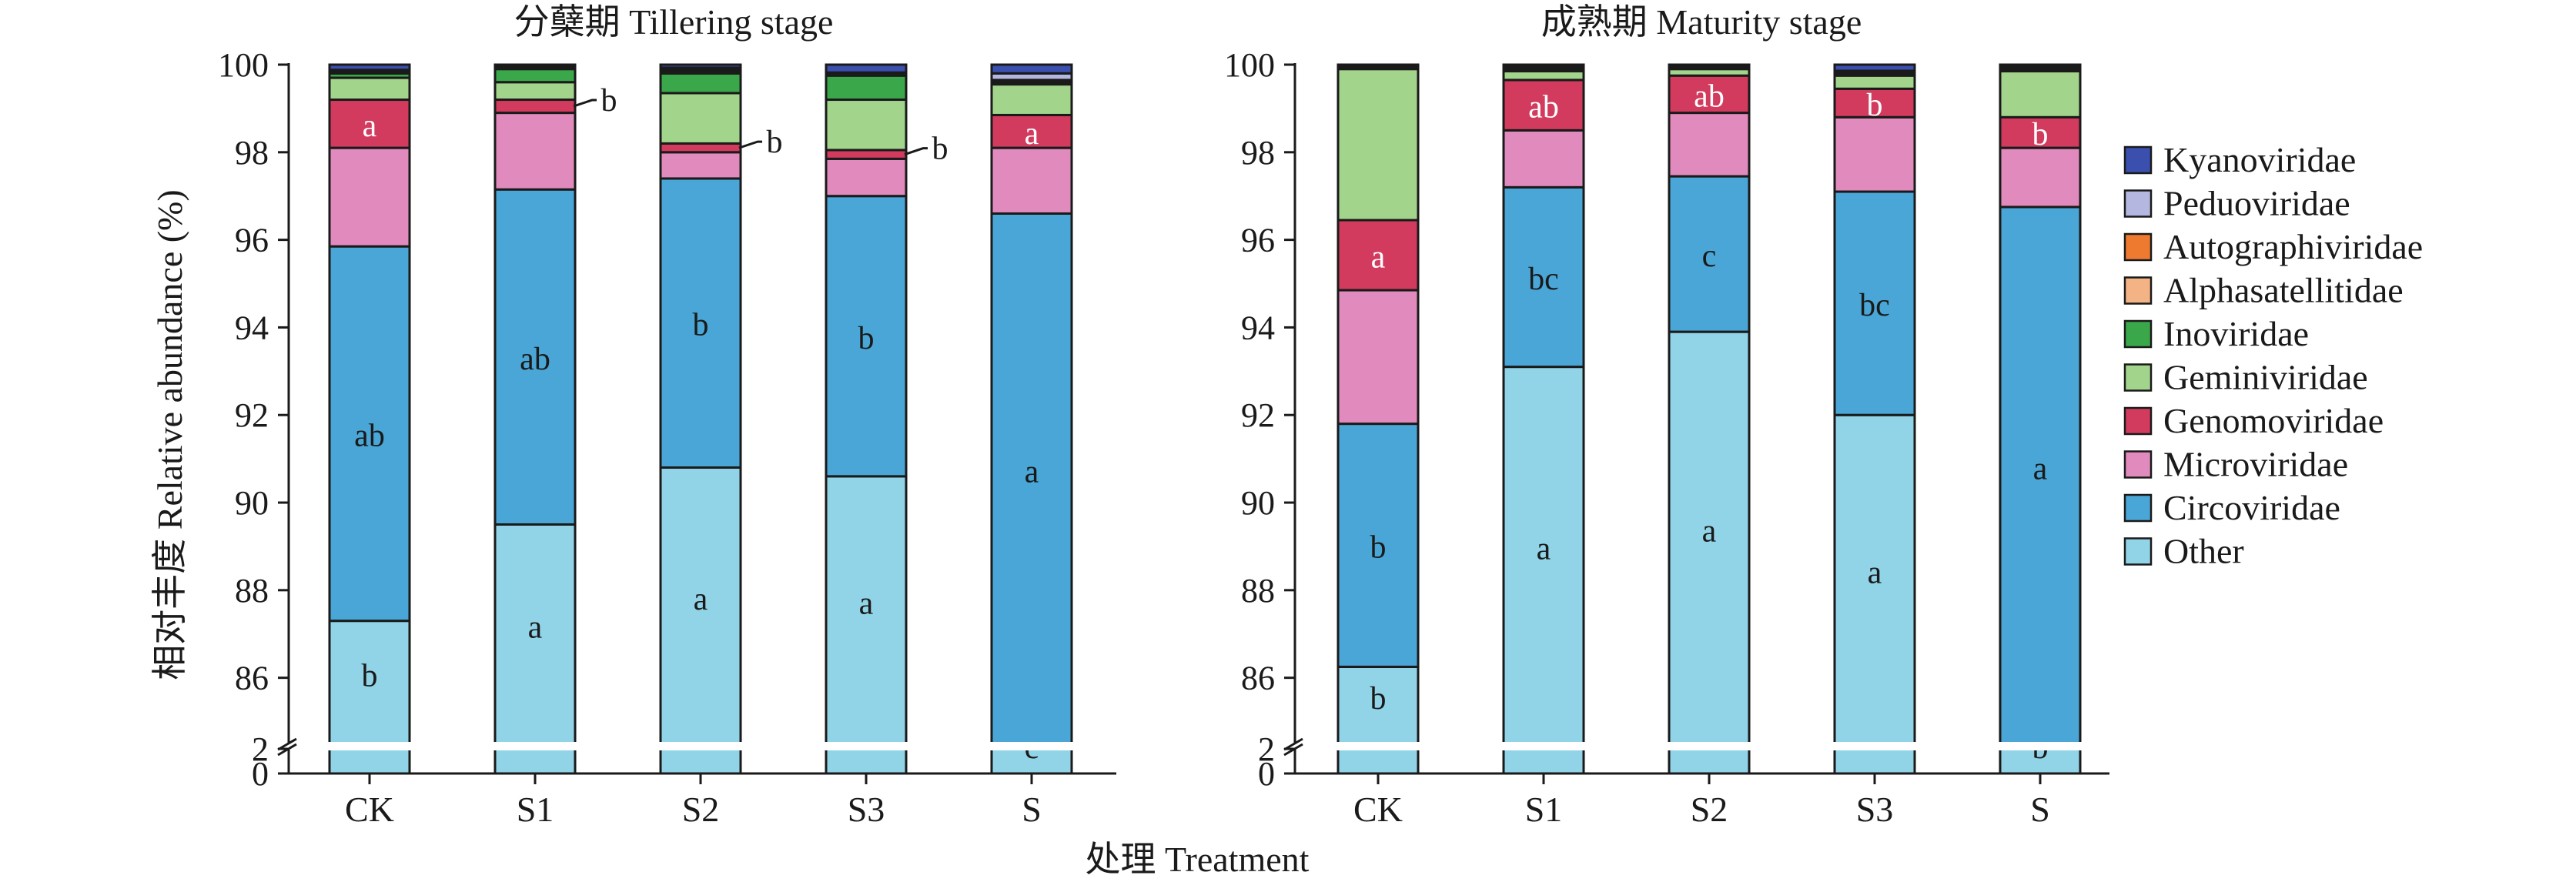 The image size is (2576, 882). What do you see at coordinates (1709, 810) in the screenshot?
I see `x-tick-label: S2` at bounding box center [1709, 810].